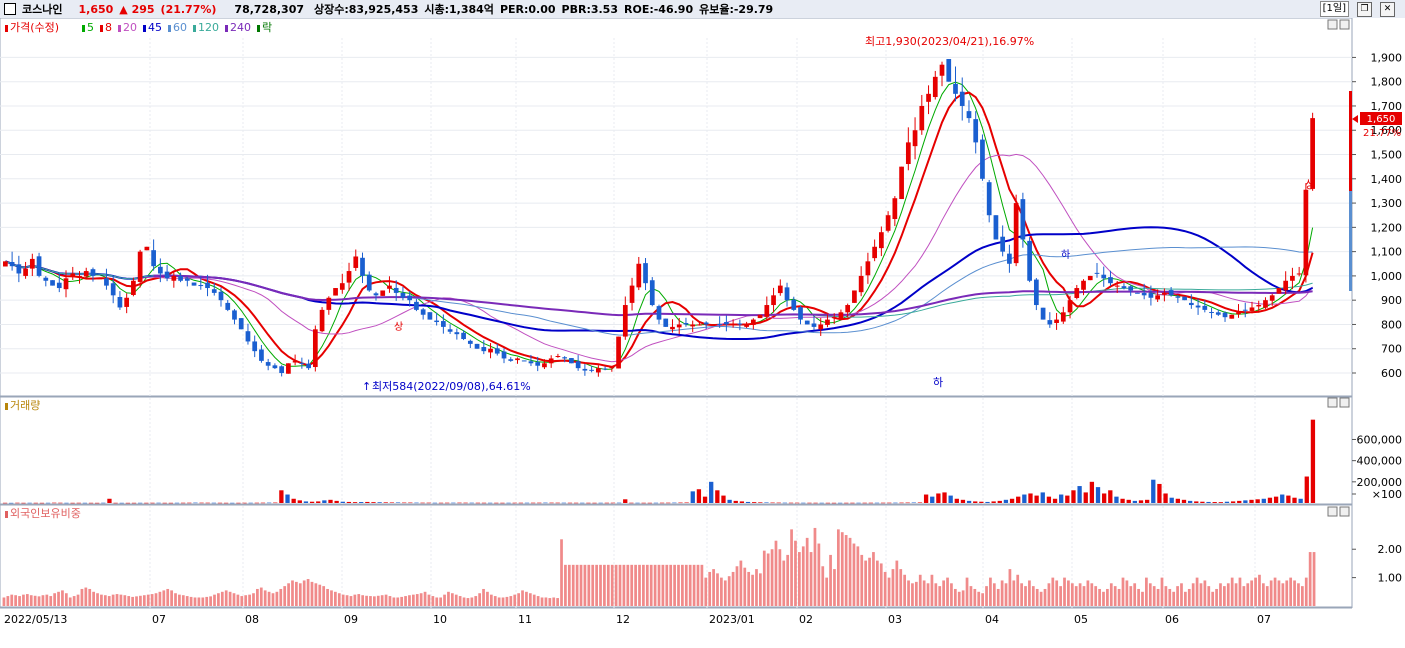  I want to click on price-tick-label: 1,700, so click(1387, 106).